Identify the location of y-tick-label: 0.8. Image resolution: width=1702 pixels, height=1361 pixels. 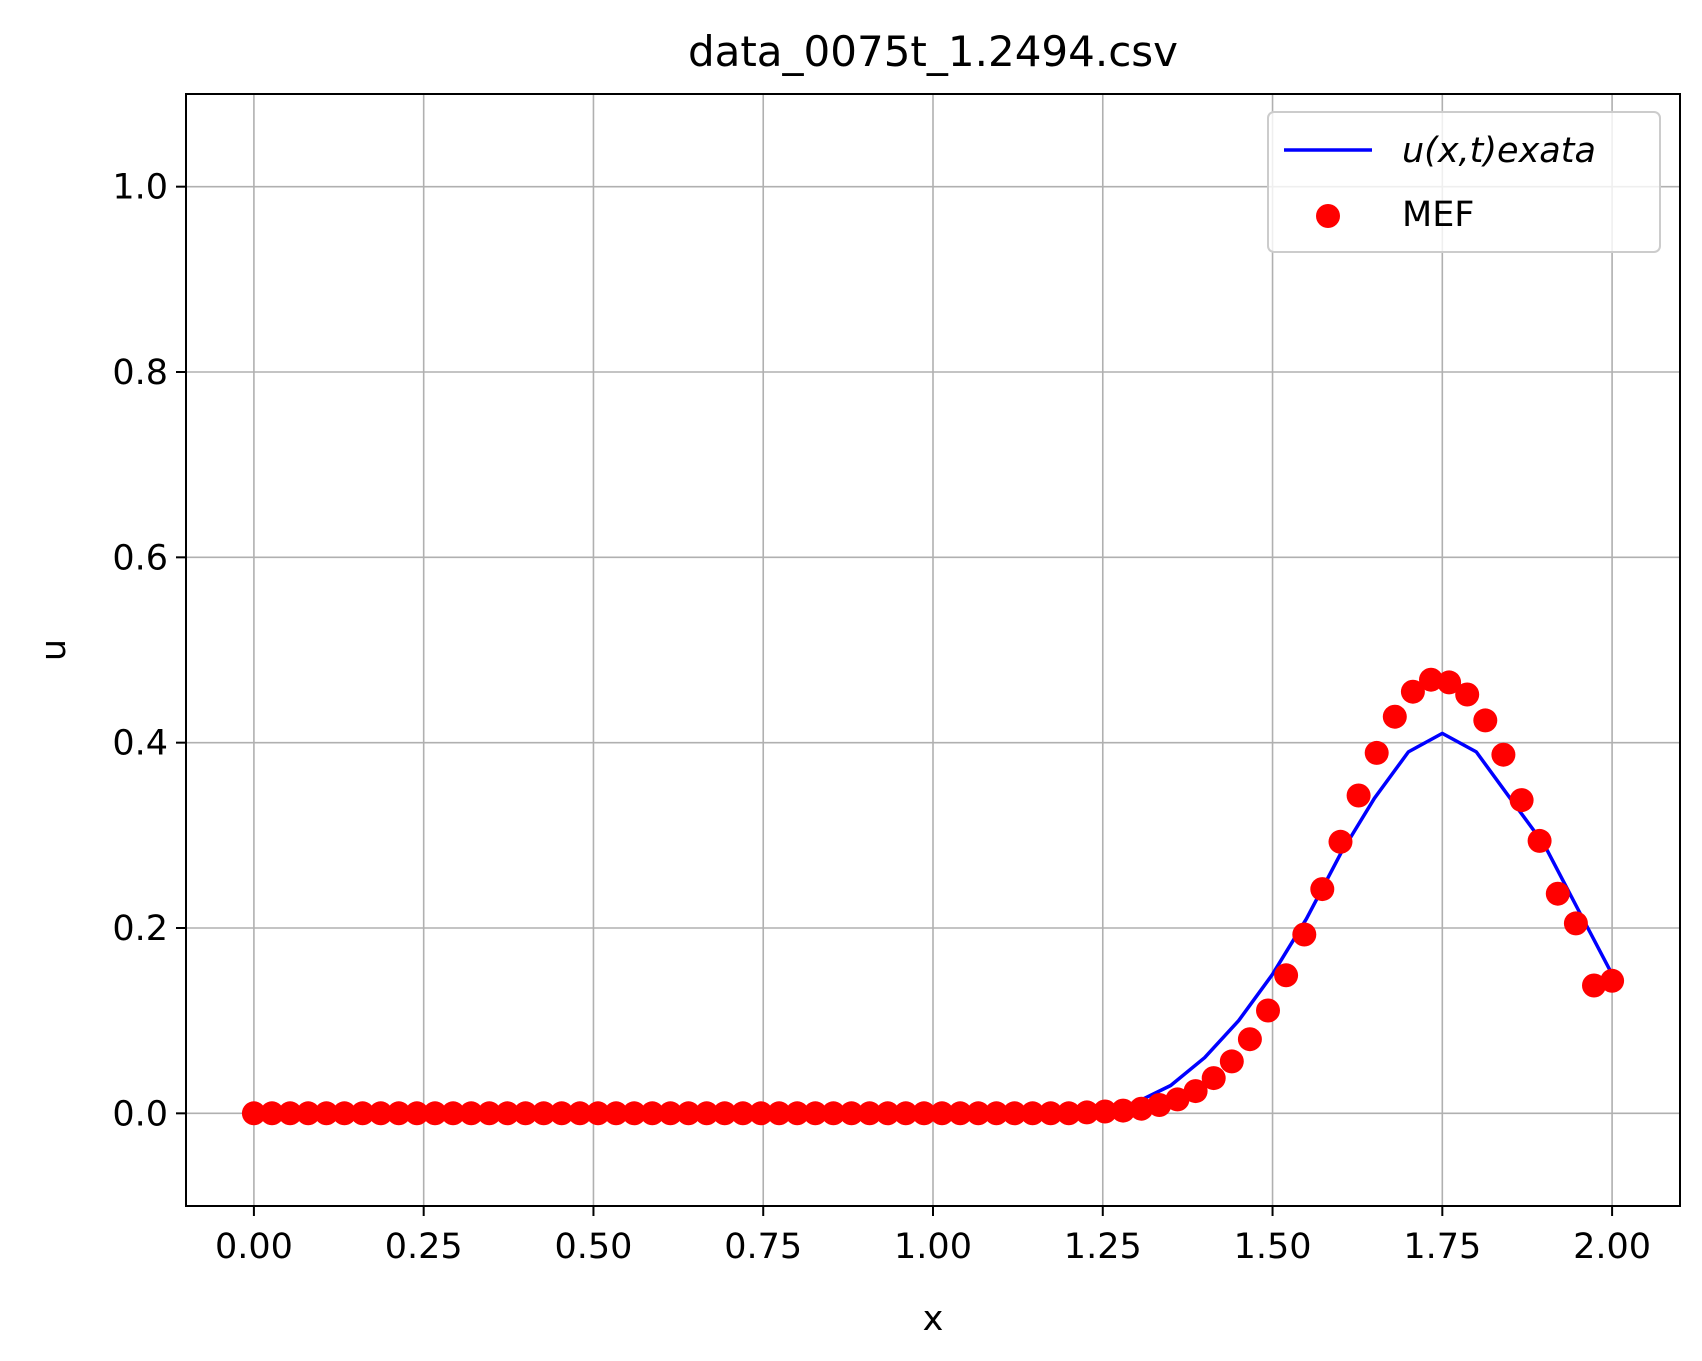
(140, 373).